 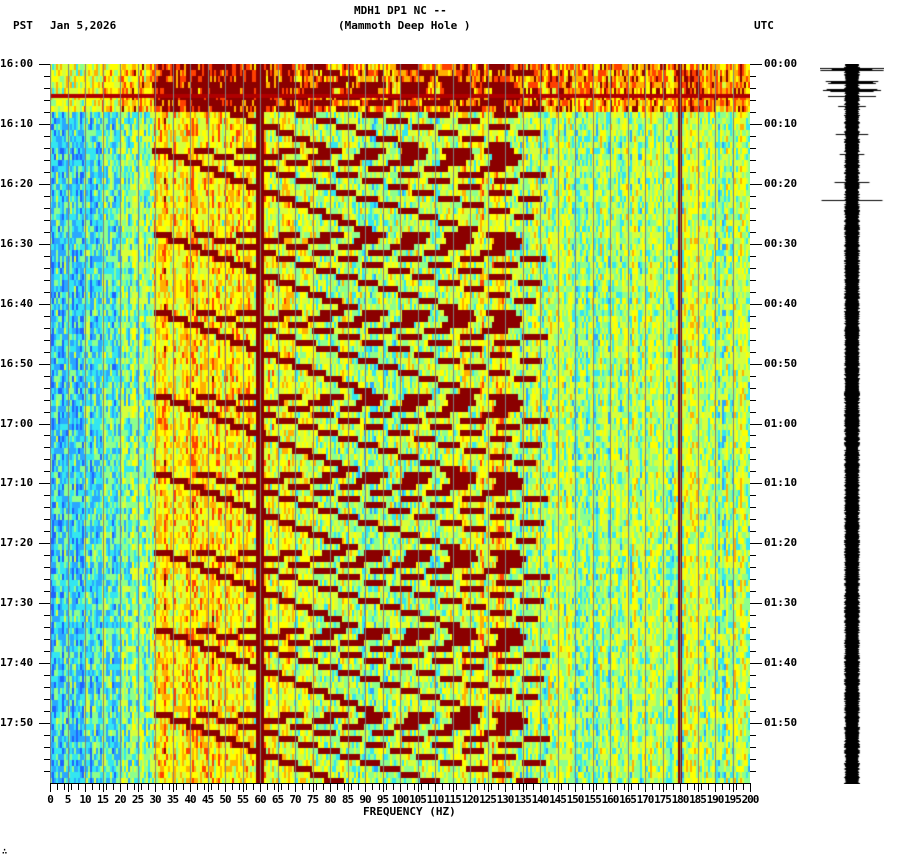 I want to click on station-title: MDH1 DP1 NC --, so click(x=400, y=10).